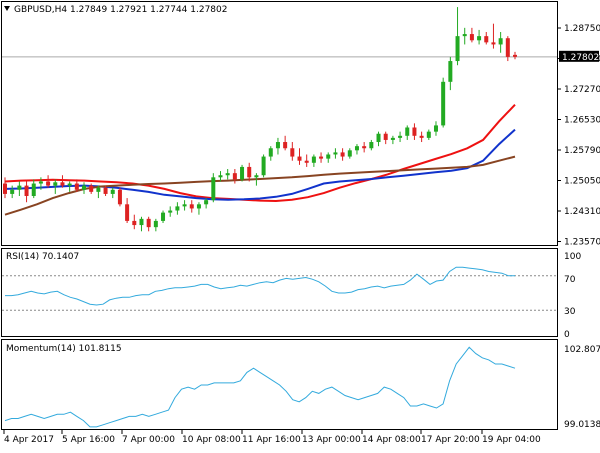  I want to click on price-tick-label: 1.23570, so click(582, 243).